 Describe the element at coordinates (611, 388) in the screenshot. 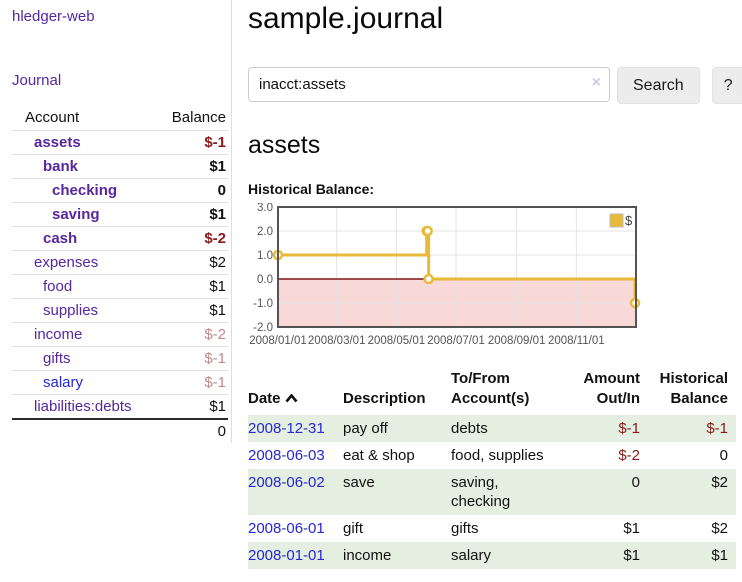

I see `register-header-amount: Amount Out/In` at that location.